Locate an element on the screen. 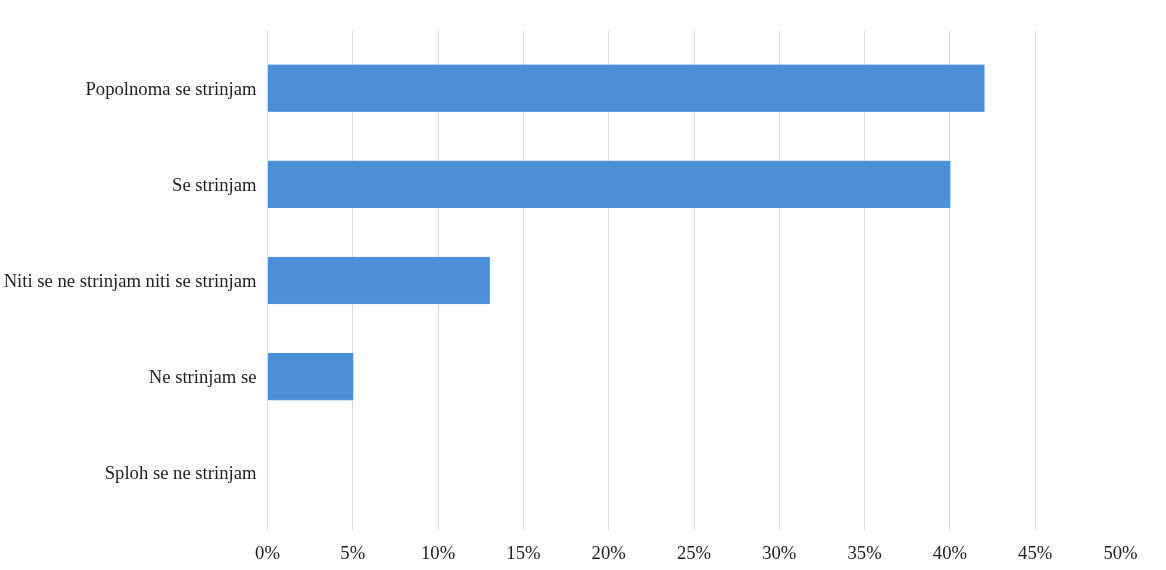 The width and height of the screenshot is (1166, 570). y-tick-label: Popolnoma se strinjam is located at coordinates (171, 88).